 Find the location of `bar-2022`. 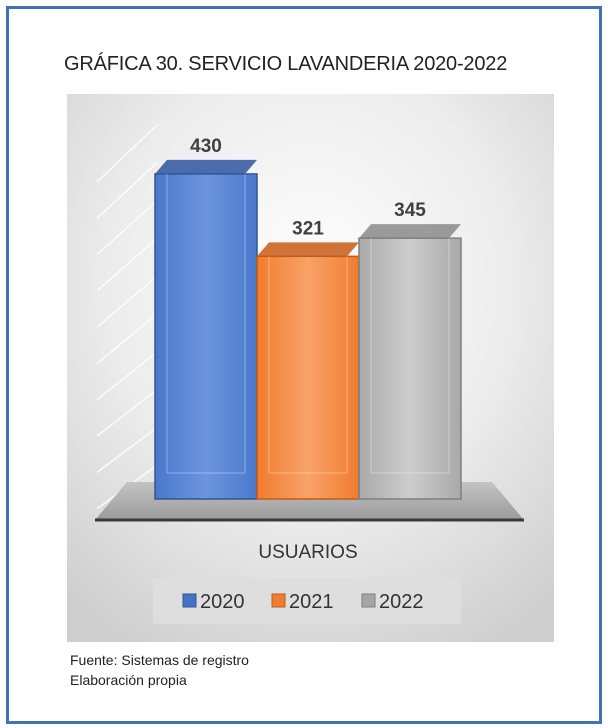

bar-2022 is located at coordinates (410, 362).